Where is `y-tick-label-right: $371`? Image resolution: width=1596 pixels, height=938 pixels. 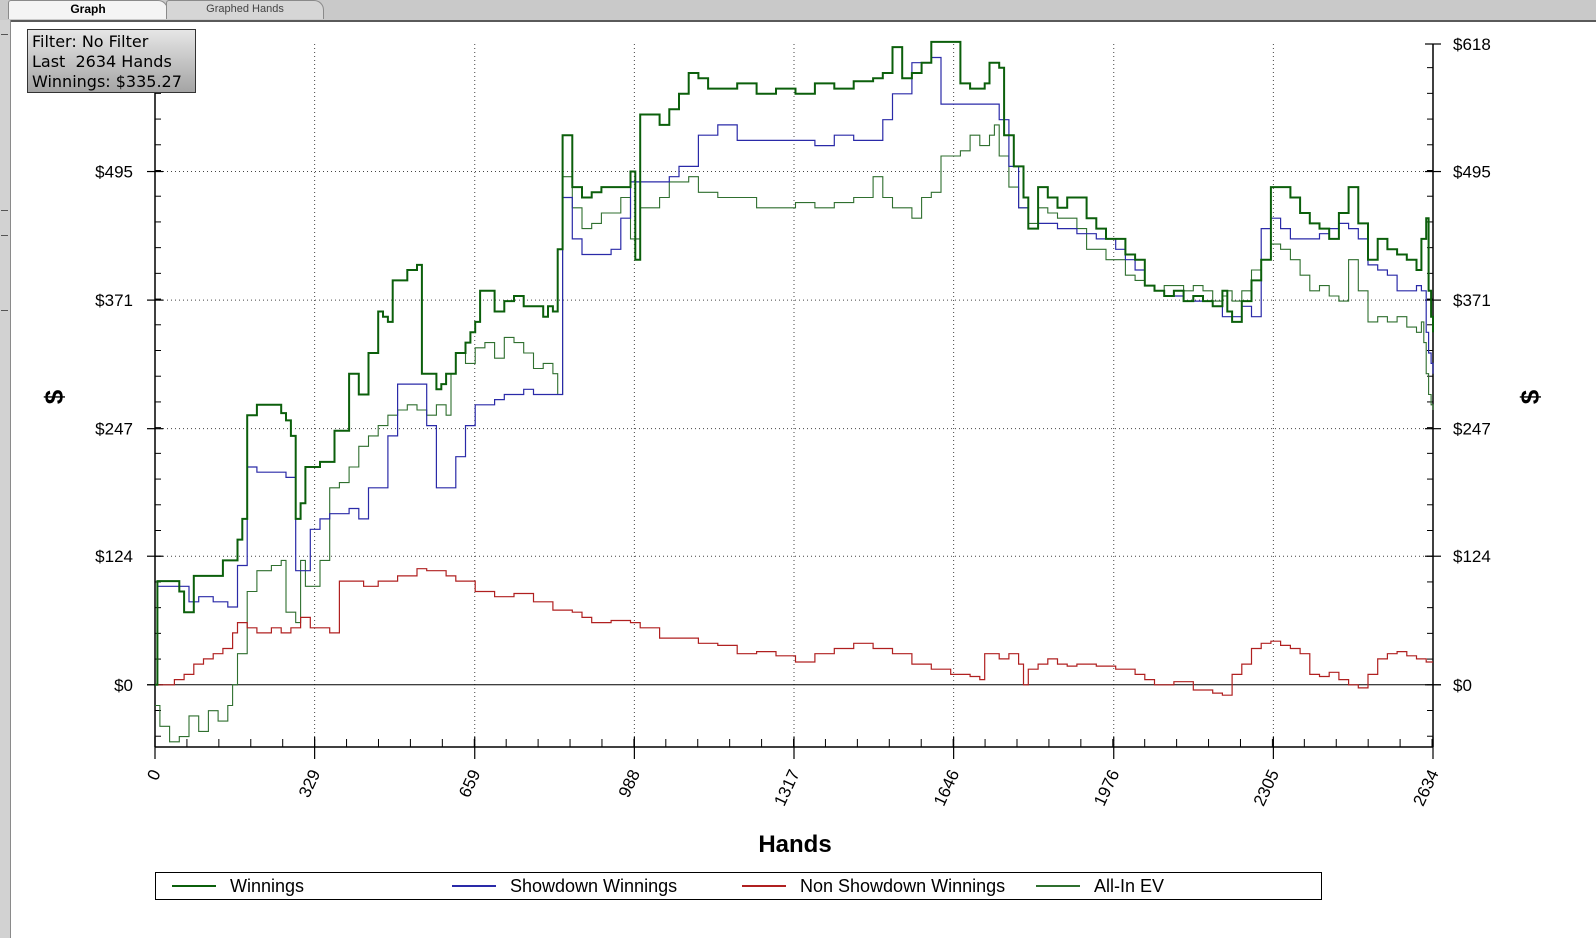 y-tick-label-right: $371 is located at coordinates (1472, 300).